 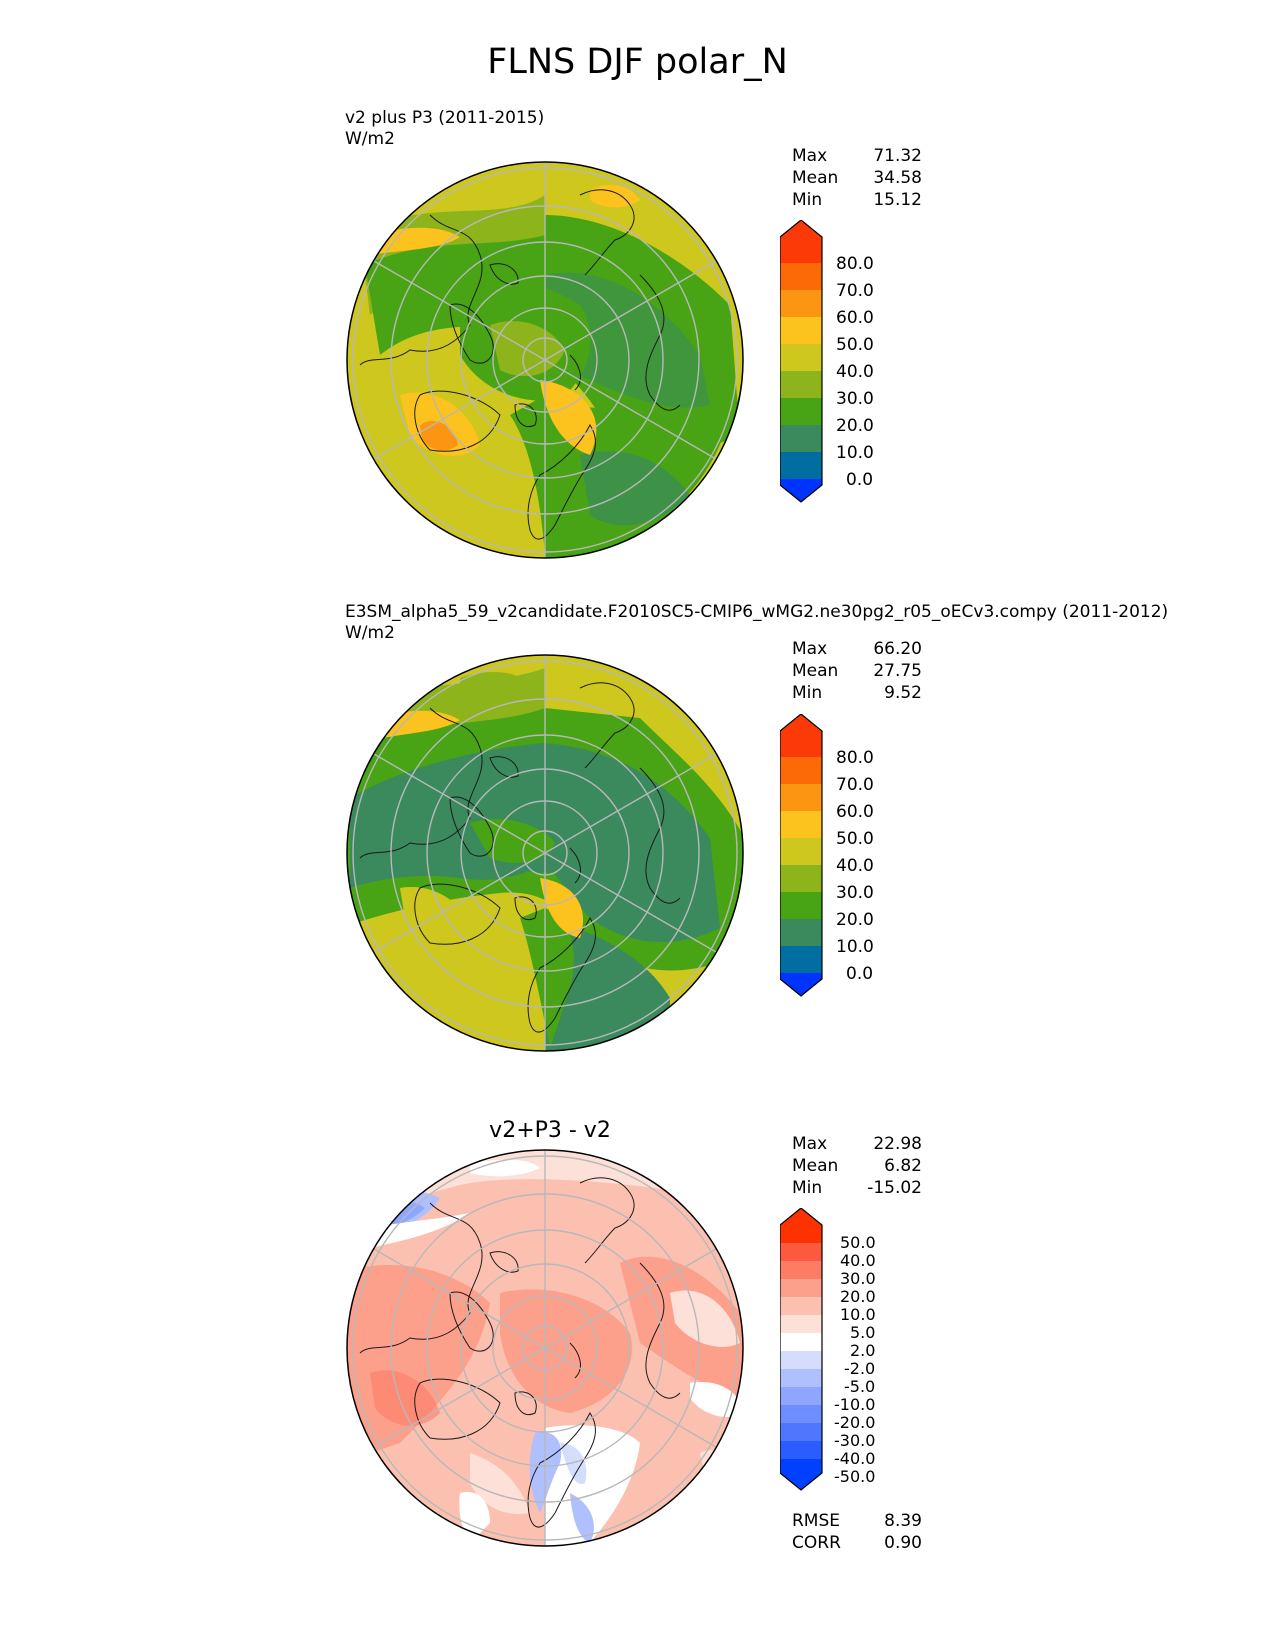 What do you see at coordinates (857, 1521) in the screenshot?
I see `metric-rmse: RMSE 8.39` at bounding box center [857, 1521].